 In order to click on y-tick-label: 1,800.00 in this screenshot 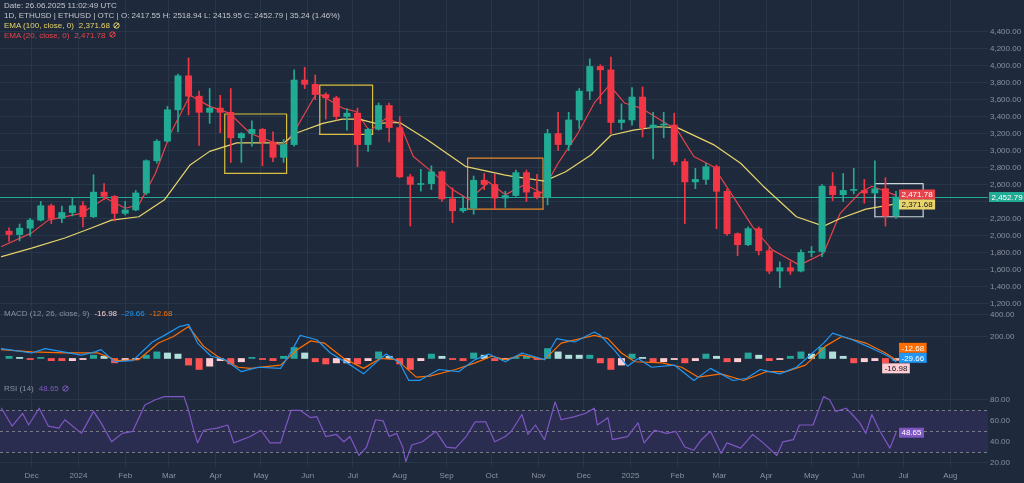, I will do `click(1006, 252)`.